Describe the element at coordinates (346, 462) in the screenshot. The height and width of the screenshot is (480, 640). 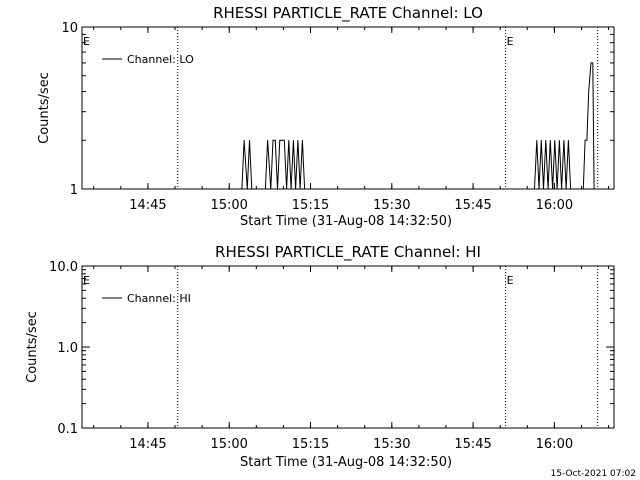
I see `xlabel-hi: Start Time (31-Aug-08 14:32:50)` at that location.